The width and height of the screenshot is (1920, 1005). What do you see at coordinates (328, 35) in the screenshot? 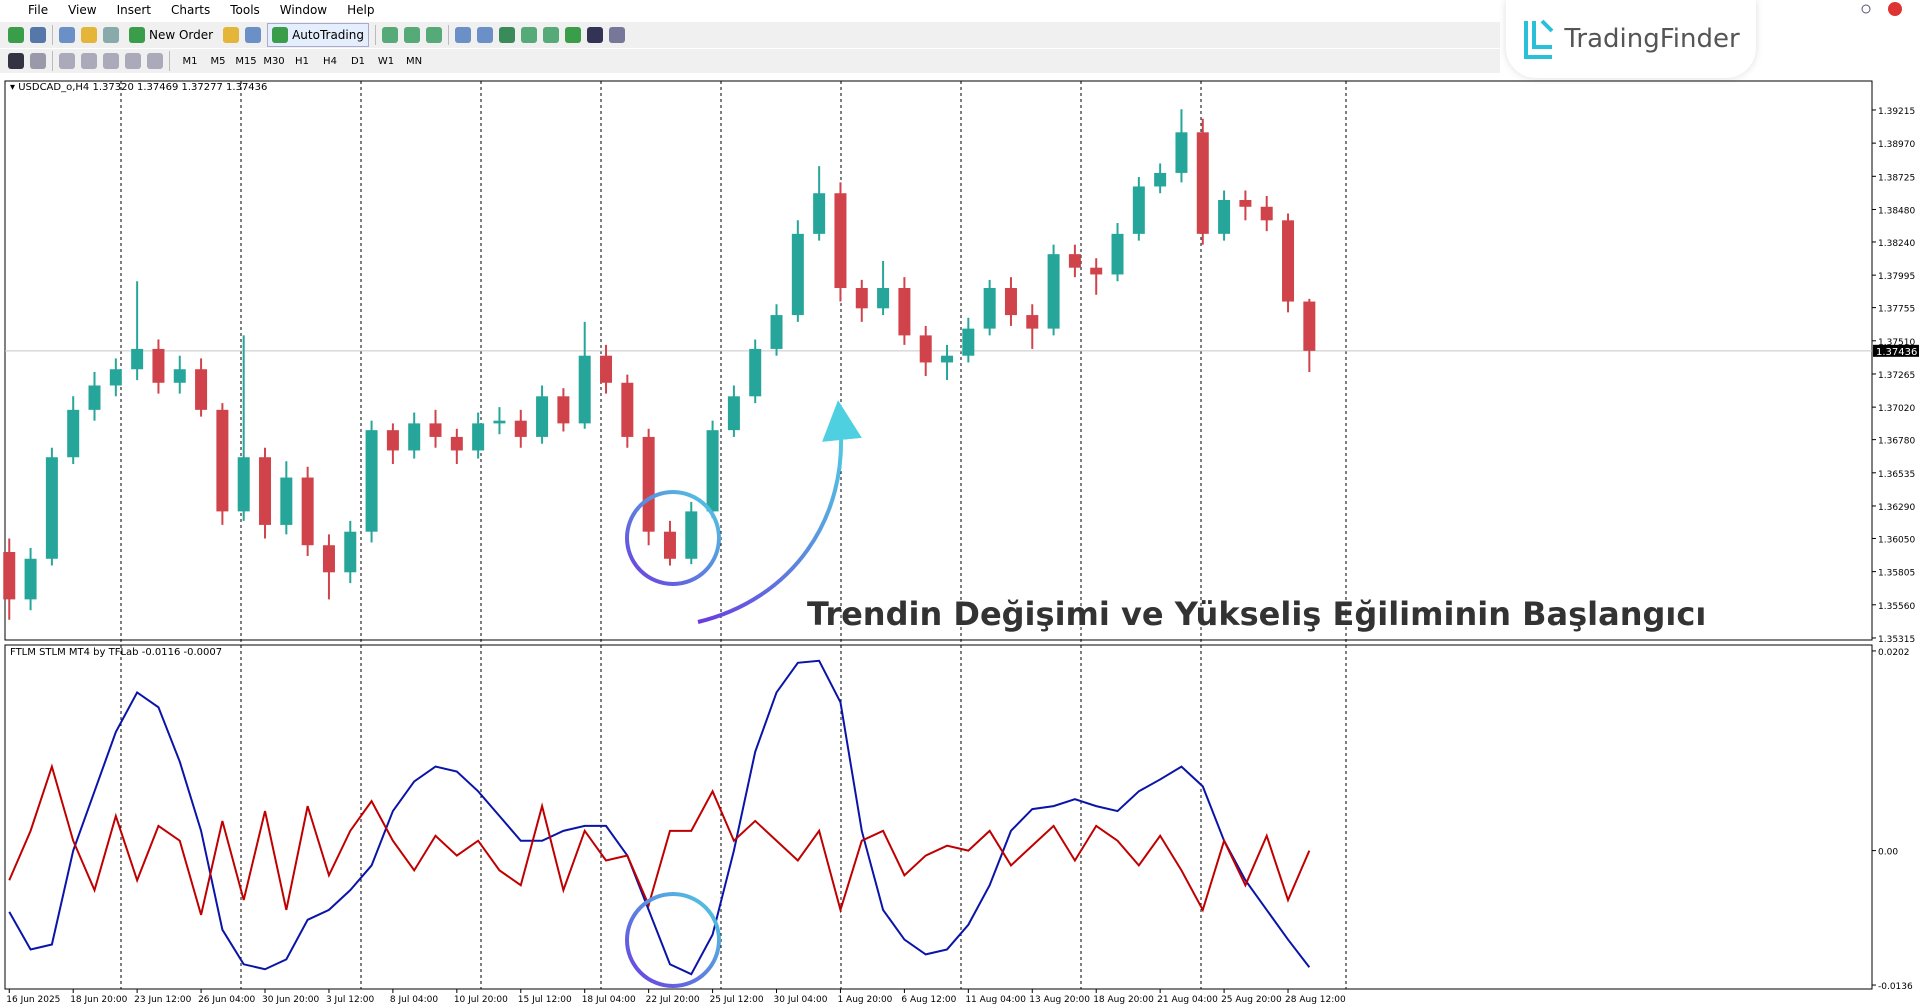
I see `label: AutoTrading` at bounding box center [328, 35].